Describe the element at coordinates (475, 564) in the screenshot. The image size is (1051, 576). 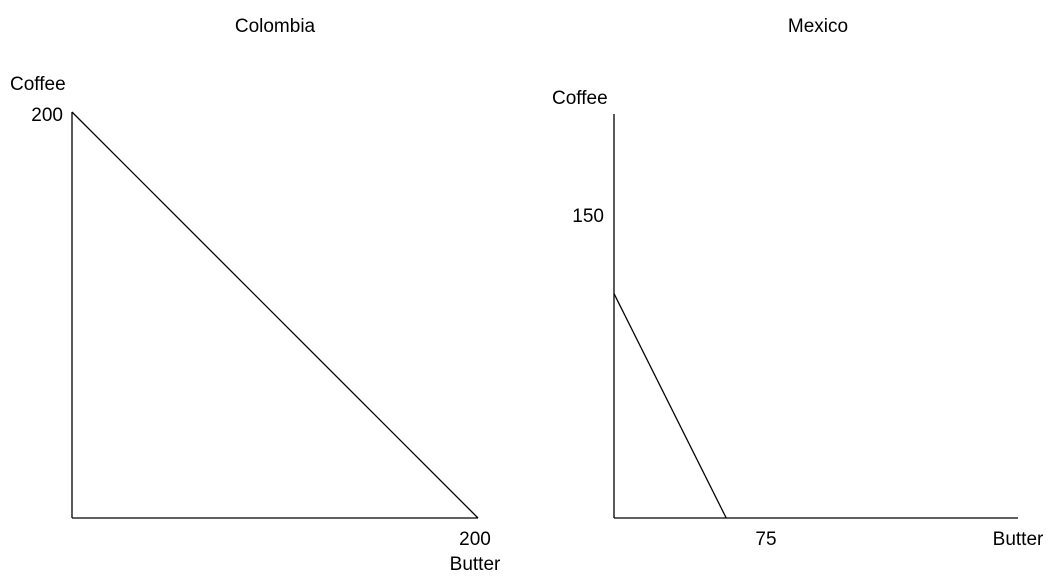
I see `colombia-x-axis-label: Butter` at that location.